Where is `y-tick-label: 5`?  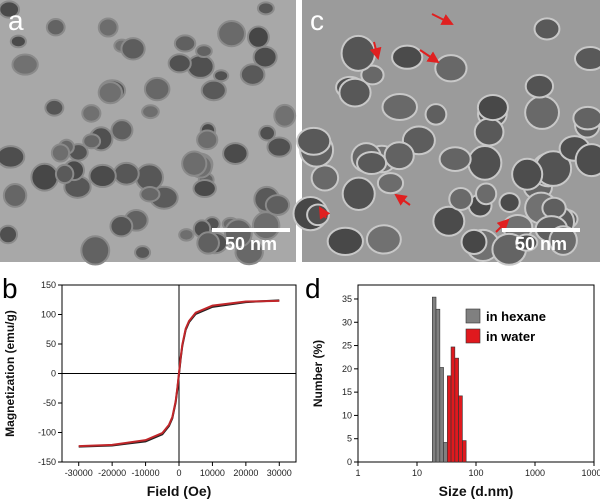 y-tick-label: 5 is located at coordinates (349, 439).